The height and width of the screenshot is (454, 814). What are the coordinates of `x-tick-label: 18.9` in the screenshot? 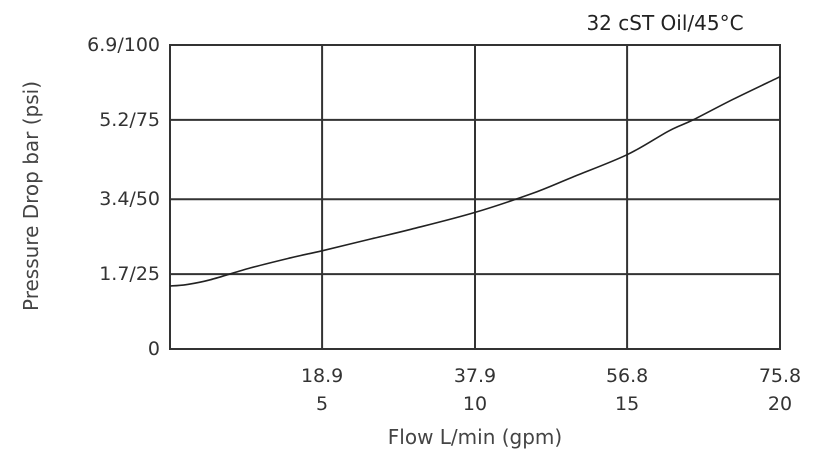 It's located at (322, 376).